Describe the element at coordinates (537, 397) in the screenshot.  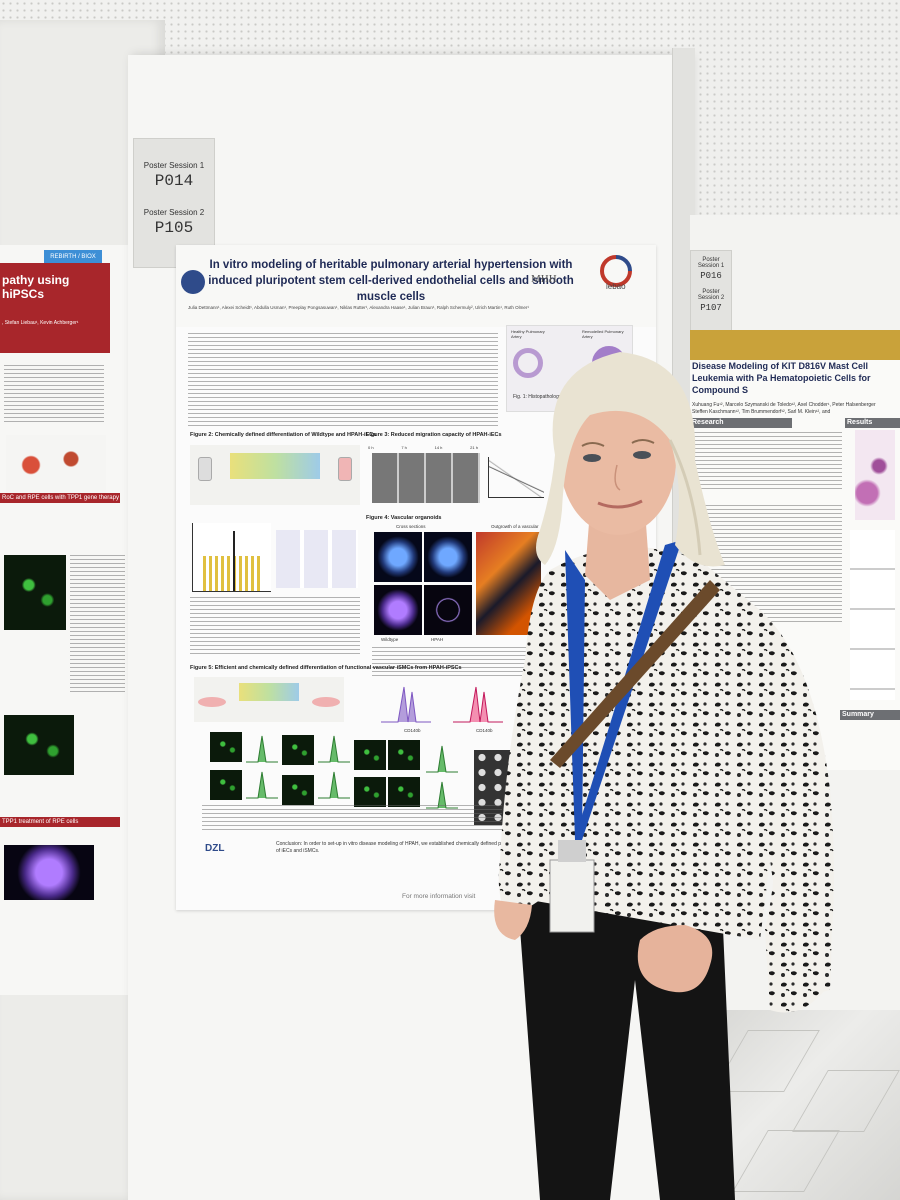
I see `fig1-caption: Fig. 1: Histopathology` at that location.